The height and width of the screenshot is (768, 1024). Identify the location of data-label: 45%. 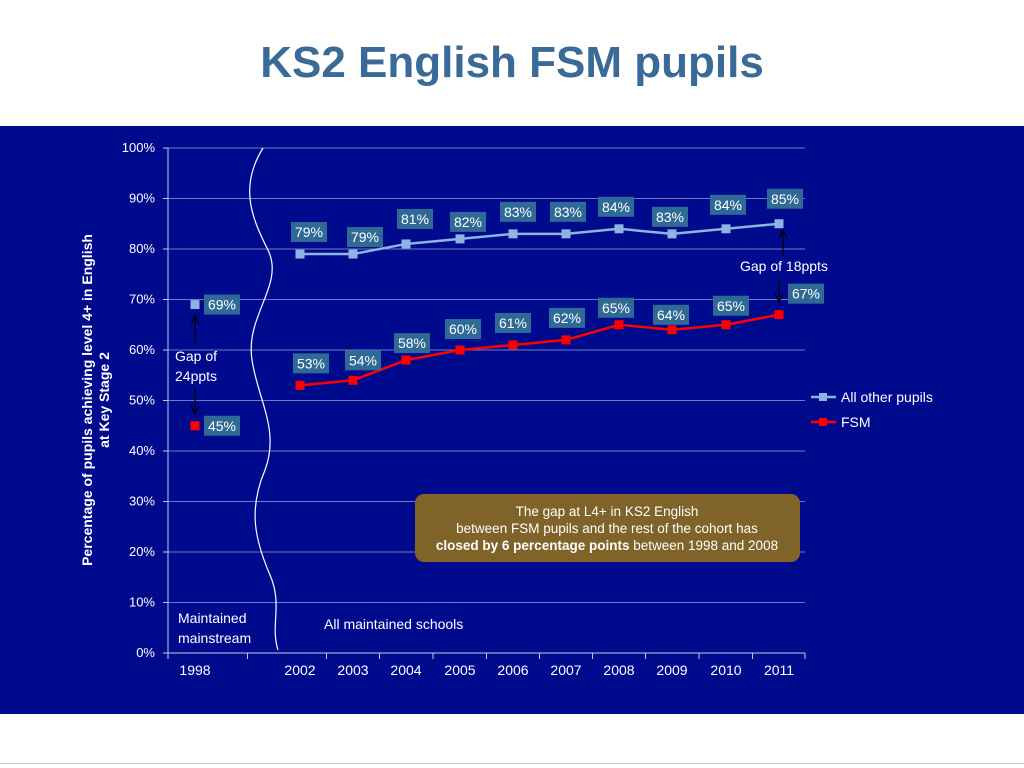
(222, 426).